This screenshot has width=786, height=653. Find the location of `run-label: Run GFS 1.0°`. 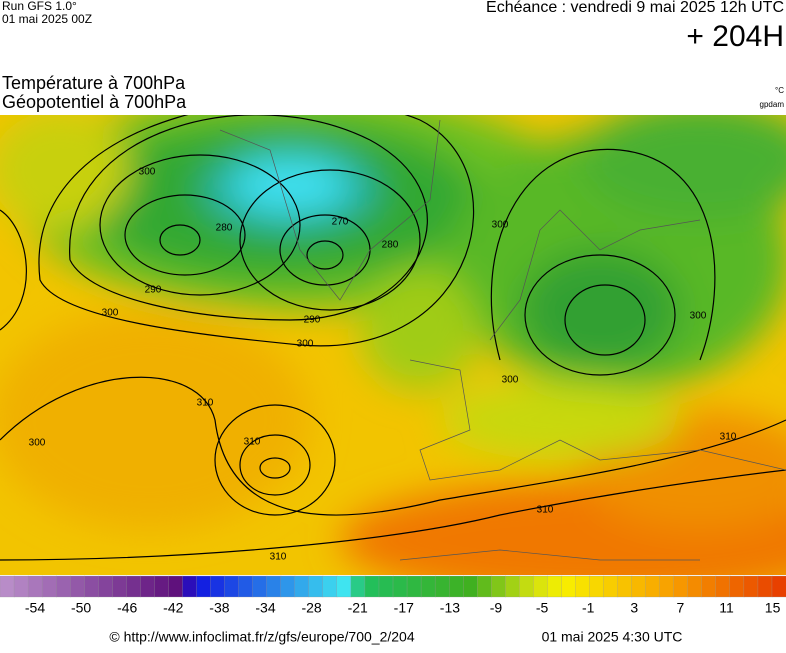

run-label: Run GFS 1.0° is located at coordinates (39, 6).